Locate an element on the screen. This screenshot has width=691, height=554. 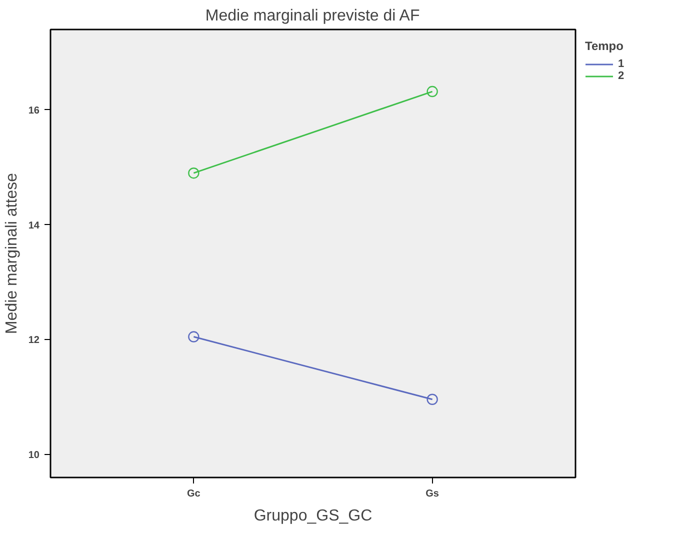
y-tick-label: 10 is located at coordinates (34, 456).